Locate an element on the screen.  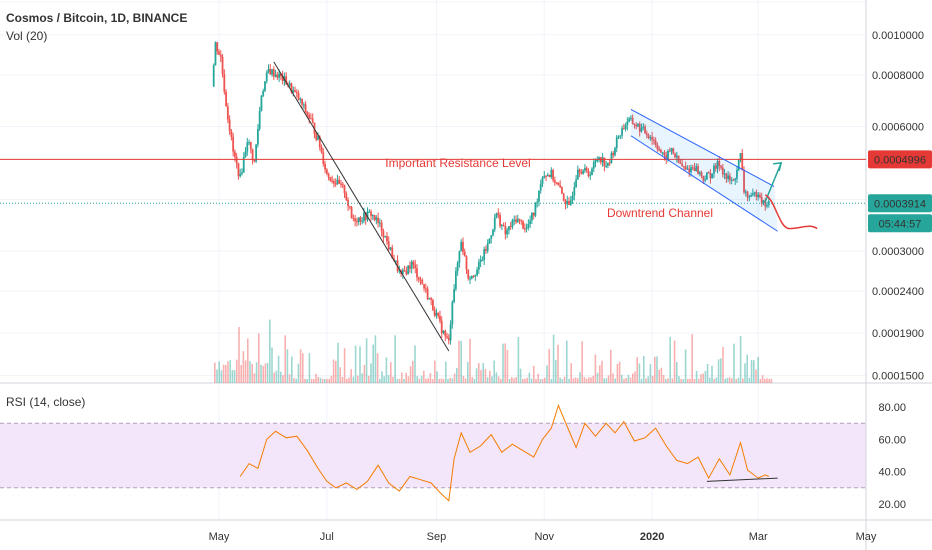
resistance-annotation: Important Resistance Level is located at coordinates (457, 163).